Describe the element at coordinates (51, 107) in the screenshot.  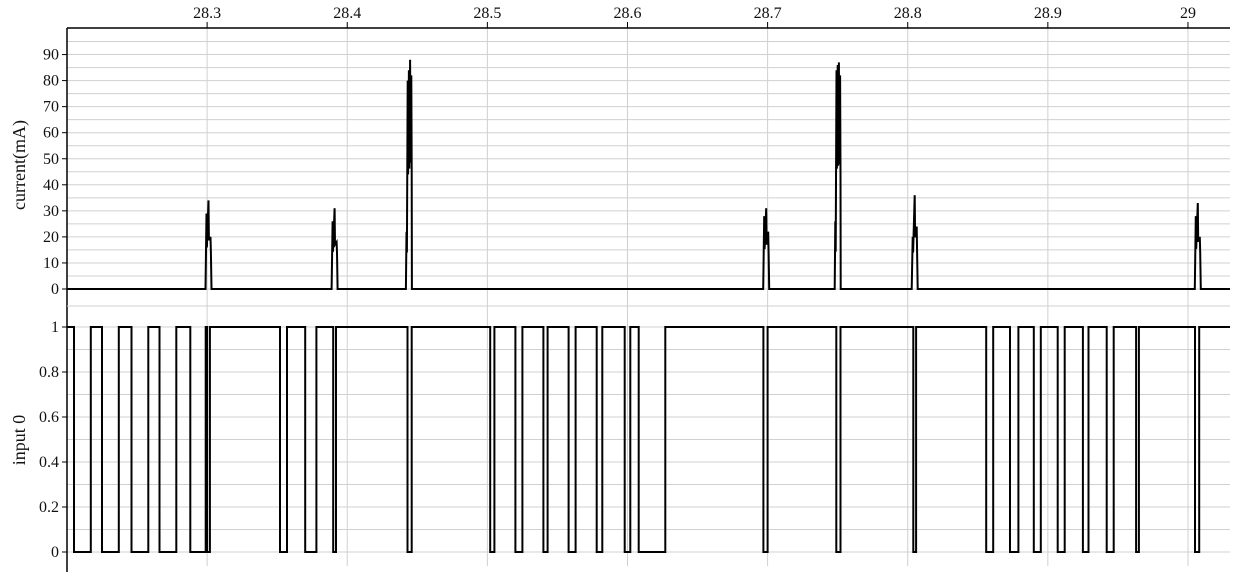
I see `y-tick-label-current: 70` at that location.